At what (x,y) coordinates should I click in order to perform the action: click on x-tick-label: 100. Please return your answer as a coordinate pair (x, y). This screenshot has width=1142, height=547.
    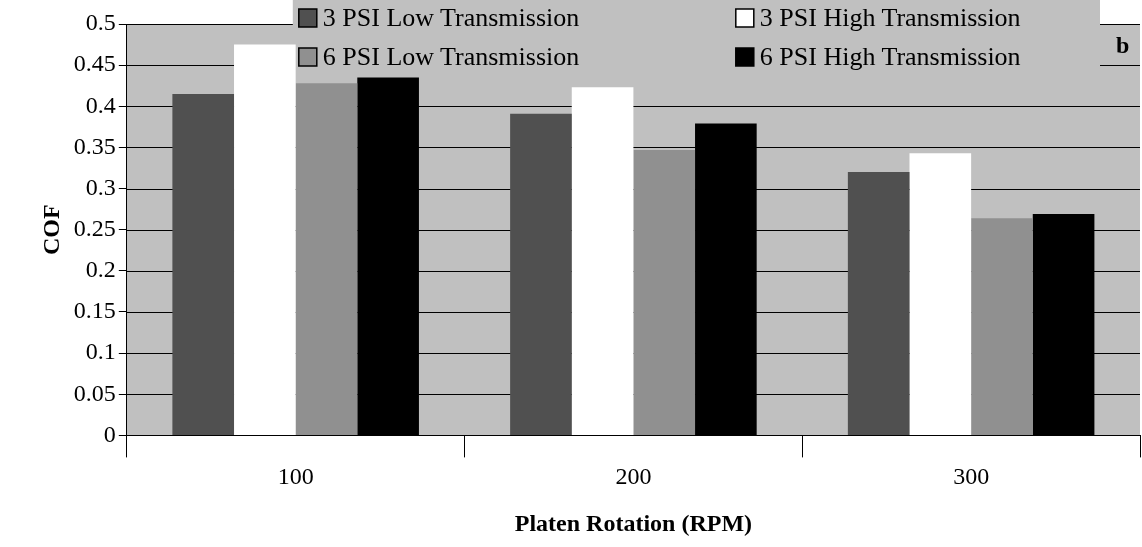
    Looking at the image, I should click on (295, 476).